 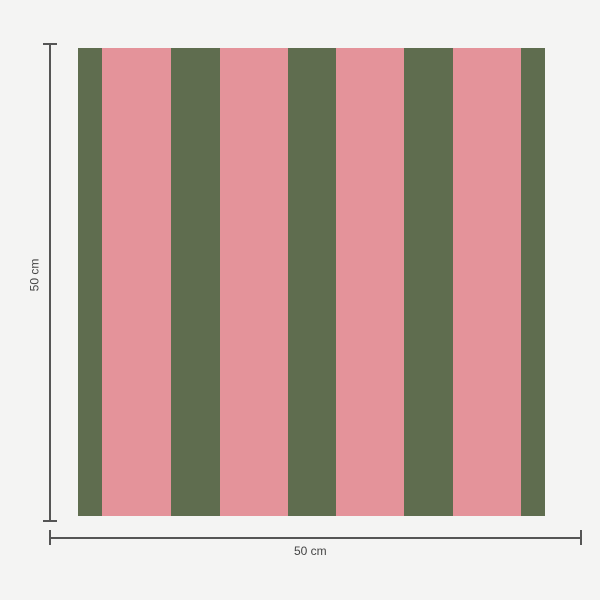 What do you see at coordinates (581, 537) in the screenshot?
I see `width-dimension-cap-right` at bounding box center [581, 537].